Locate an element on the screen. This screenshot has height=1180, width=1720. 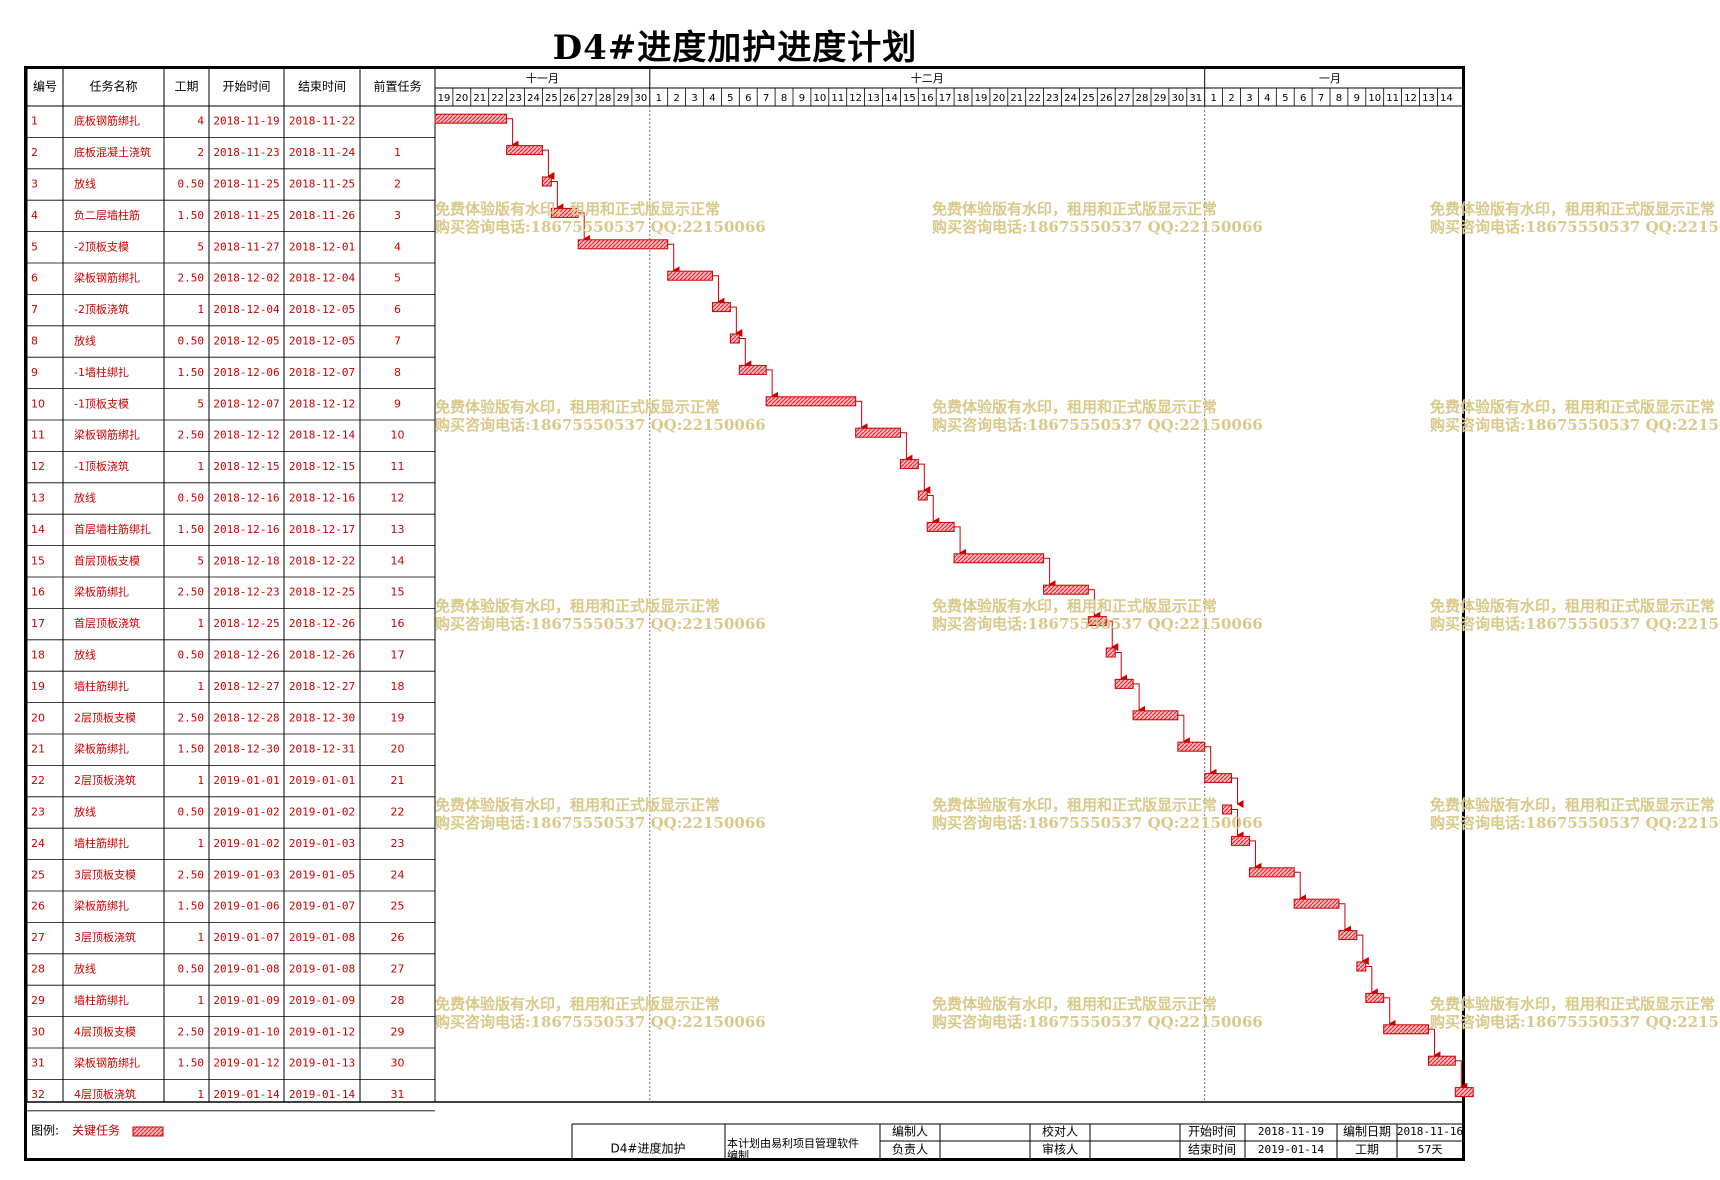
day-label: 9 is located at coordinates (802, 98).